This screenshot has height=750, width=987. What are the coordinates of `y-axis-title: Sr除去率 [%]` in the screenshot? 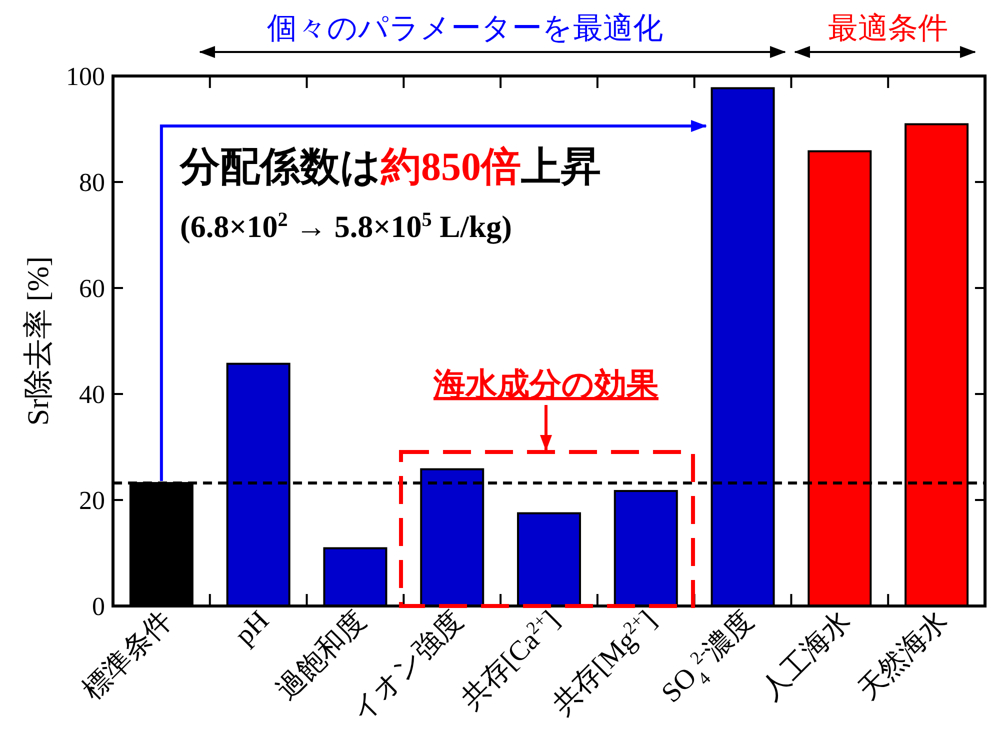 It's located at (38, 341).